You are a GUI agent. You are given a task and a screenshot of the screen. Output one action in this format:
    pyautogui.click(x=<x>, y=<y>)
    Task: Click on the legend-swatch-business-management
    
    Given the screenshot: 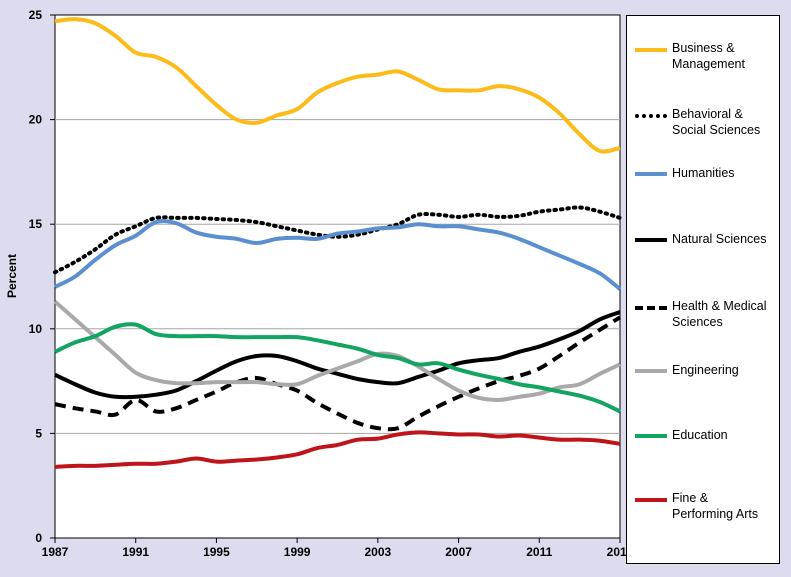 What is the action you would take?
    pyautogui.click(x=651, y=50)
    